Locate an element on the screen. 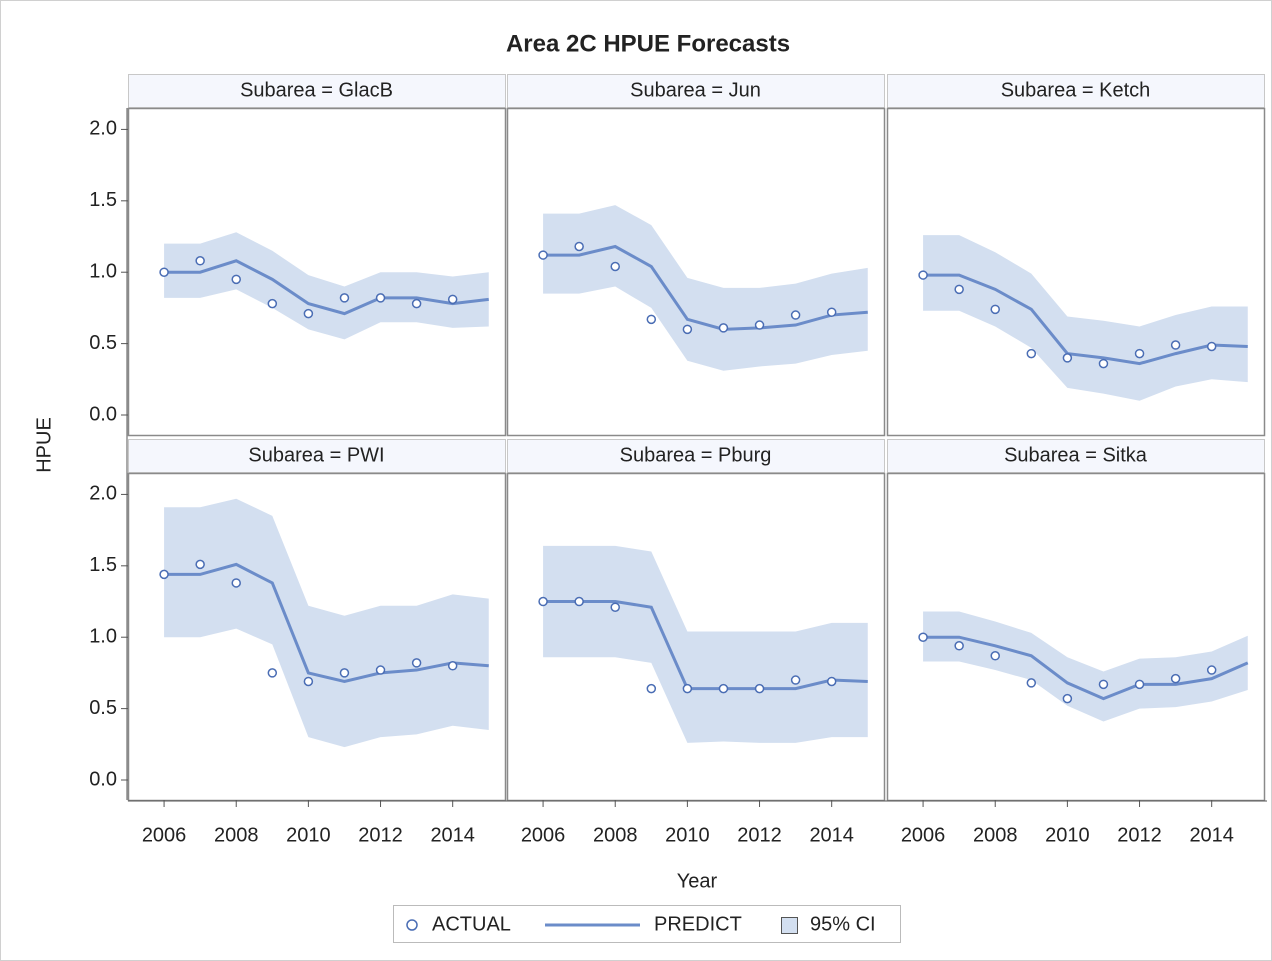 Image resolution: width=1272 pixels, height=961 pixels. legend-swatch is located at coordinates (789, 925).